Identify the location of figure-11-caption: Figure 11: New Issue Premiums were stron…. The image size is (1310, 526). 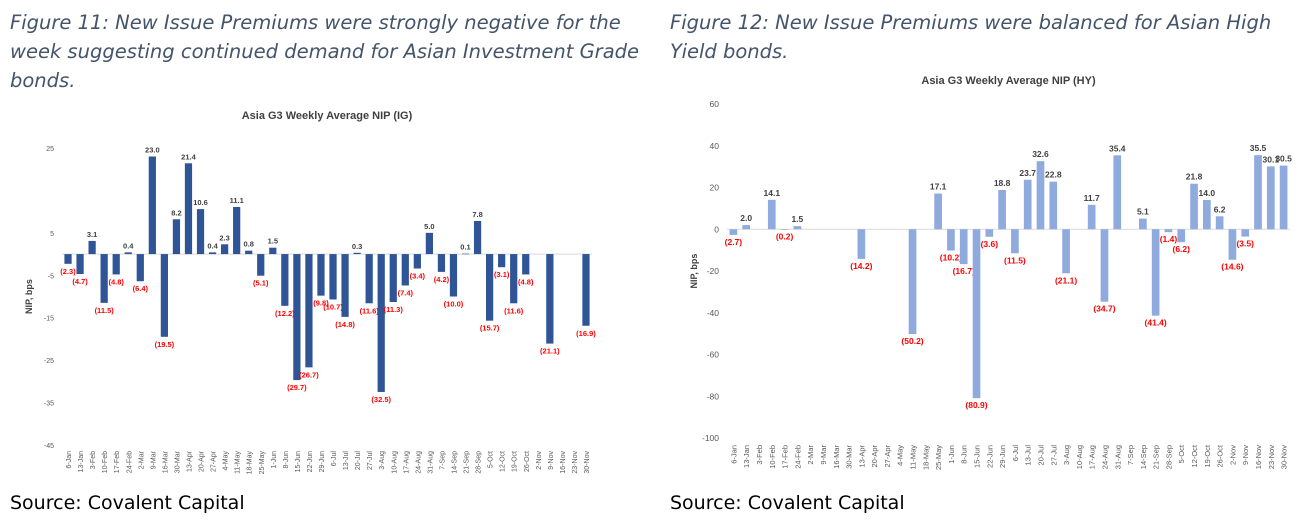
(325, 51).